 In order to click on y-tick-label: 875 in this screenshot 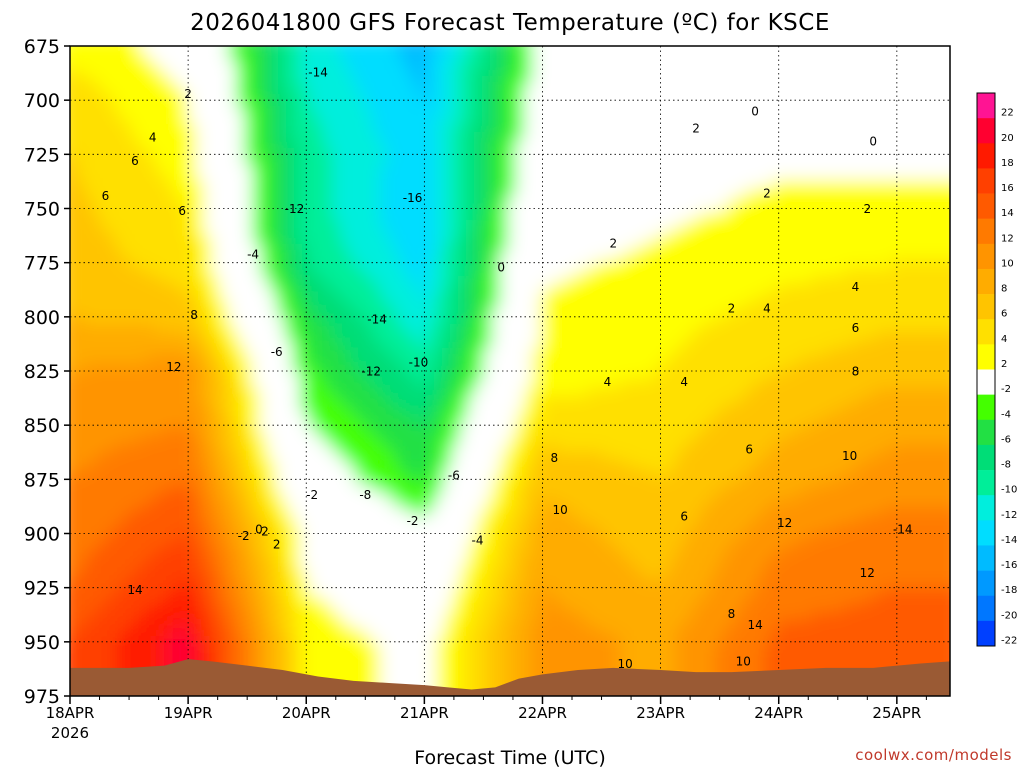, I will do `click(42, 480)`.